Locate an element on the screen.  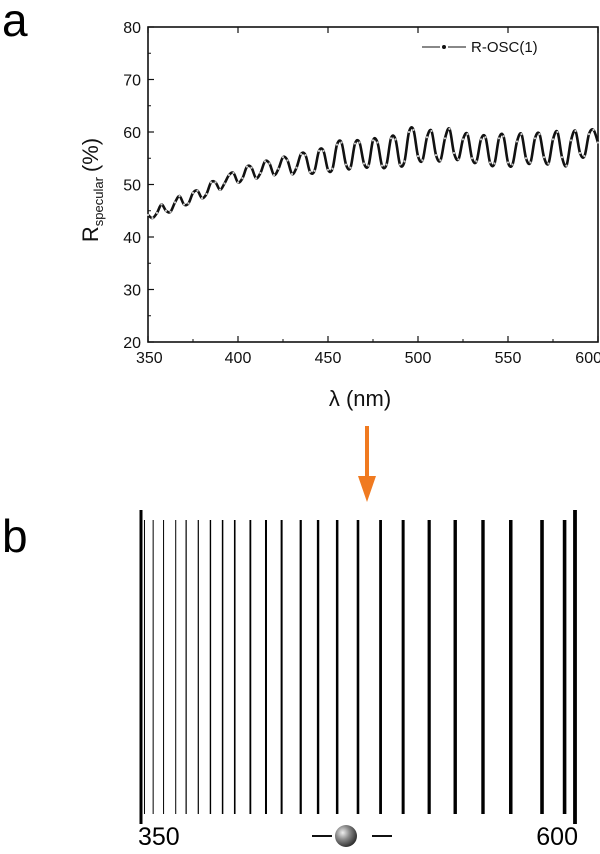
barcode-end-label: 600 is located at coordinates (557, 837).